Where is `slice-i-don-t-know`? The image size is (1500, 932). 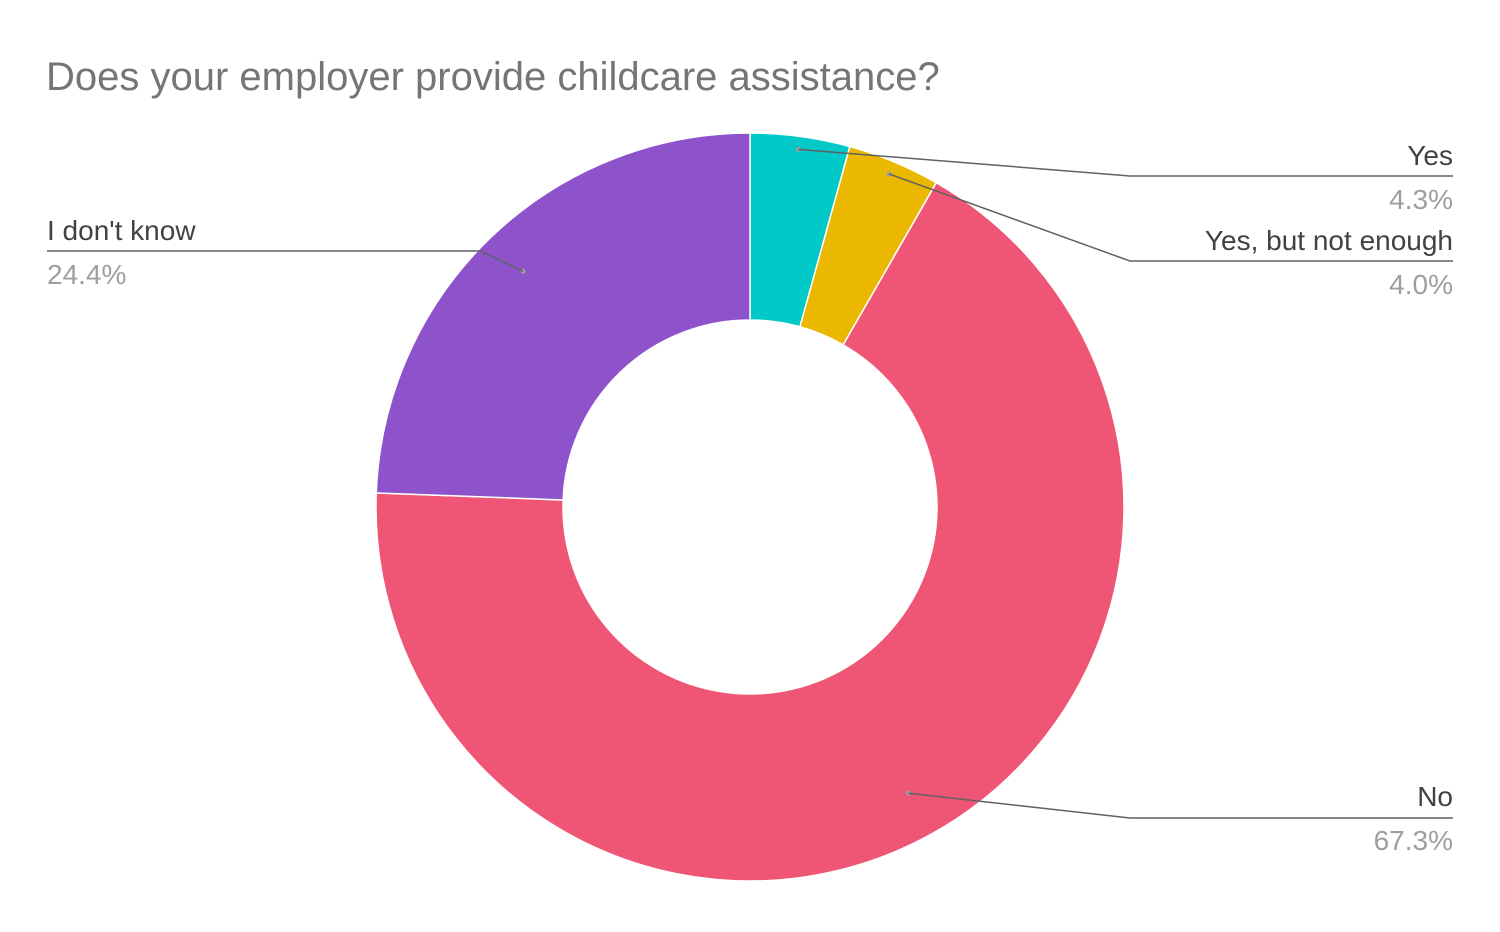 slice-i-don-t-know is located at coordinates (563, 316).